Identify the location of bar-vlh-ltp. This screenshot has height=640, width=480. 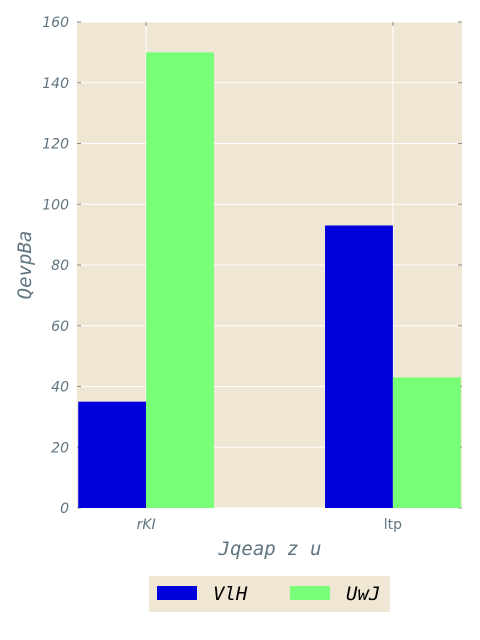
(359, 366).